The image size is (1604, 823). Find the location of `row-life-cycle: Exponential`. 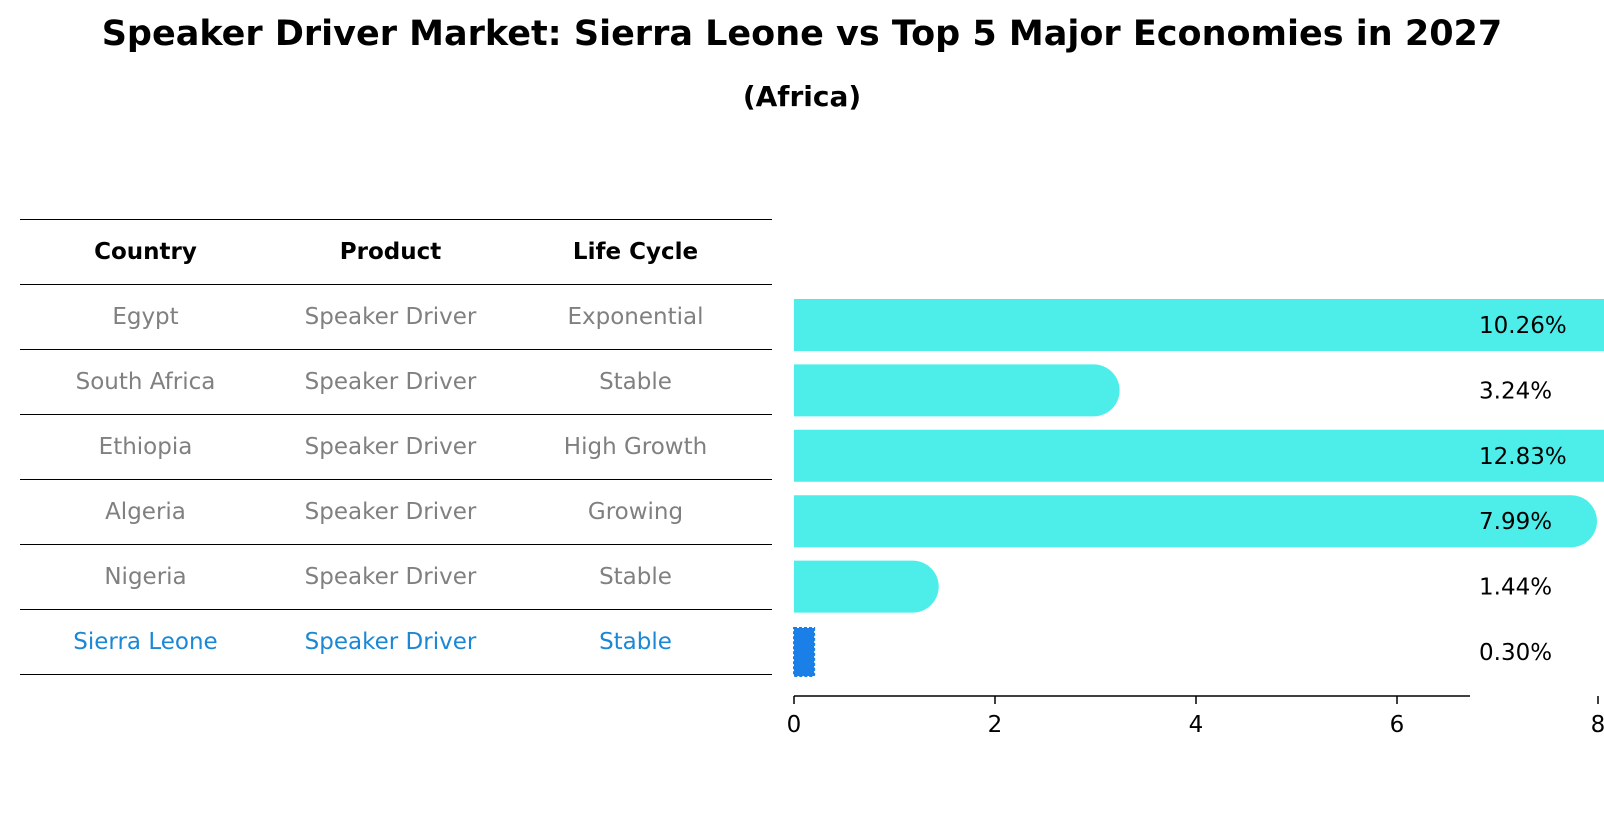

row-life-cycle: Exponential is located at coordinates (635, 317).